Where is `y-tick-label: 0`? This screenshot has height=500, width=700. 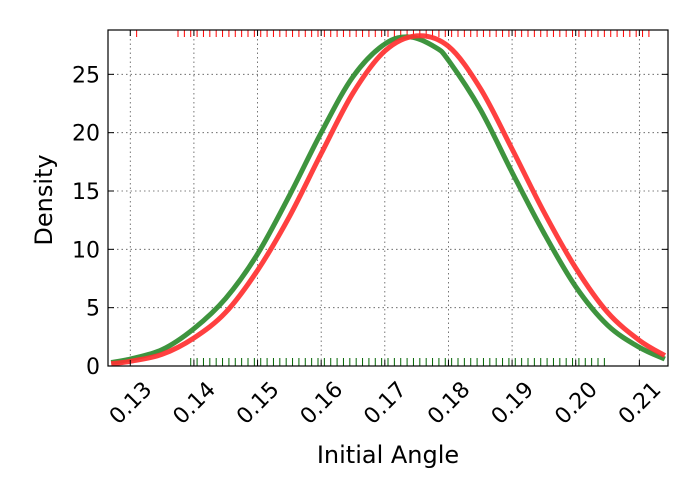
y-tick-label: 0 is located at coordinates (93, 367).